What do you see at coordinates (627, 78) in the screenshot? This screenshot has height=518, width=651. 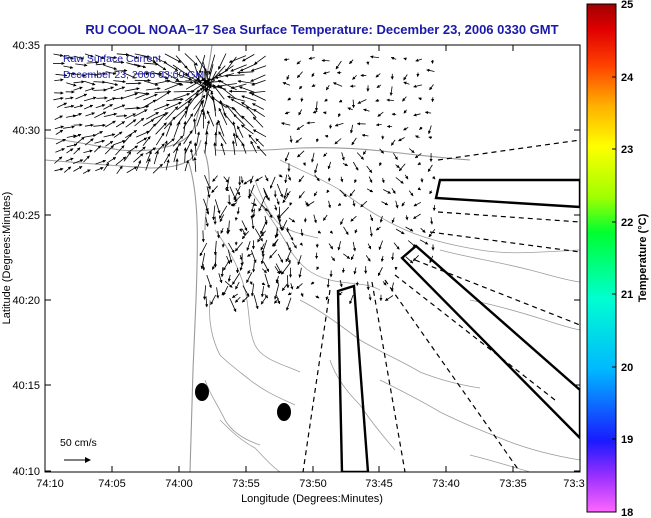 I see `colorbar-tick-label: 24` at bounding box center [627, 78].